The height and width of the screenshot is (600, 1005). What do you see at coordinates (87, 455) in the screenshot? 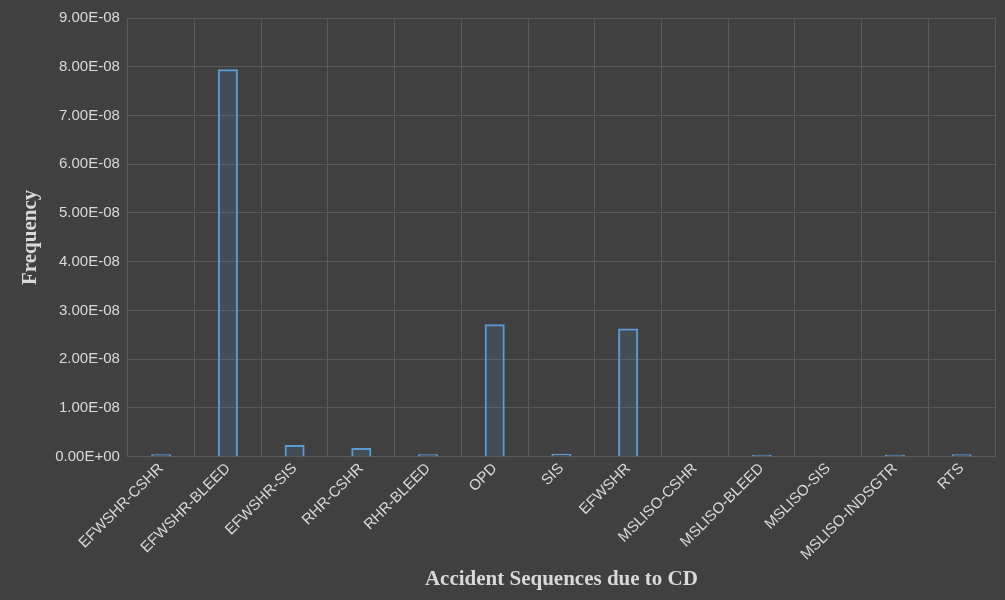
I see `y-tick-label: 0.00E+00` at bounding box center [87, 455].